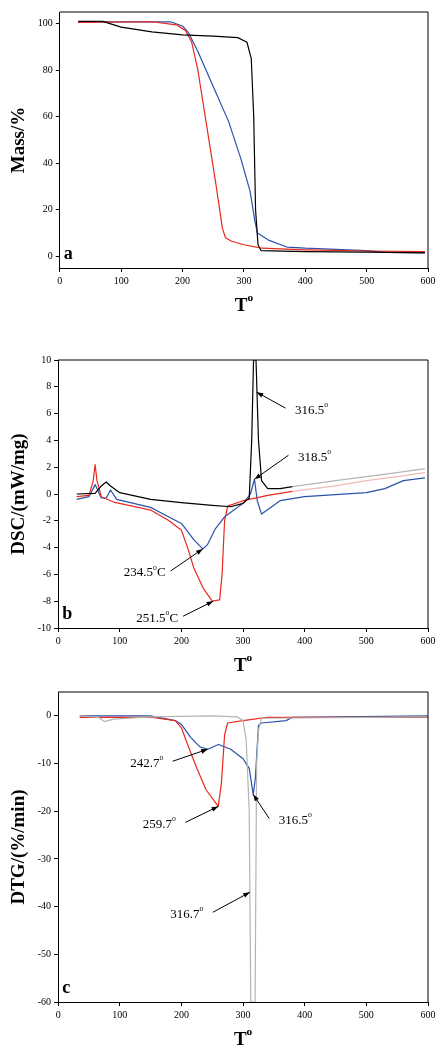 This screenshot has height=1054, width=440. I want to click on annotation: a, so click(68, 252).